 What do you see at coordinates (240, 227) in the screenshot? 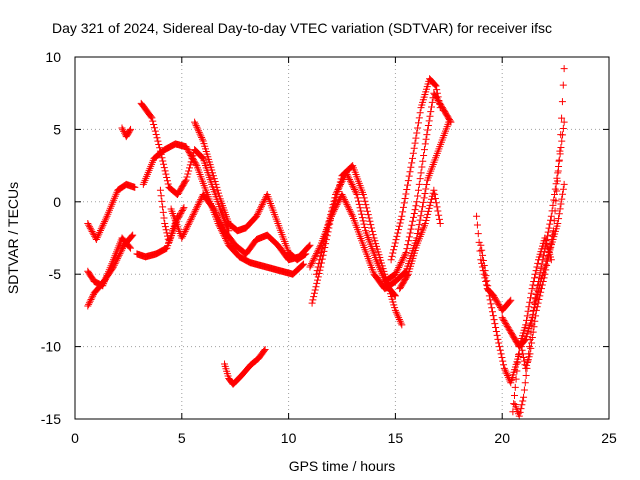
I see `series-track-j` at bounding box center [240, 227].